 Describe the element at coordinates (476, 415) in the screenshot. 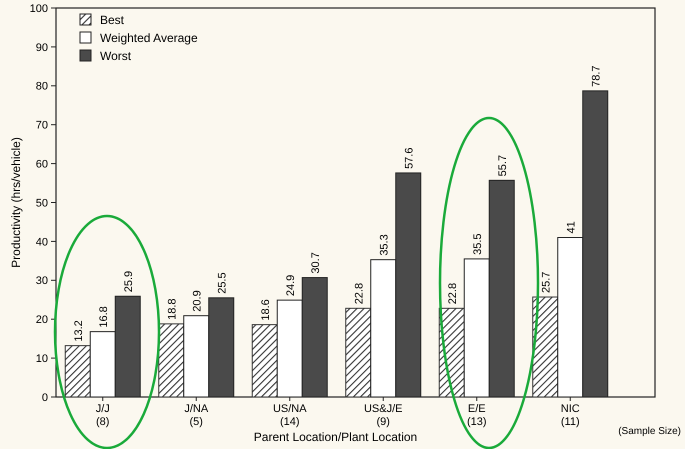

I see `x-tick-label: E/E (13)` at that location.